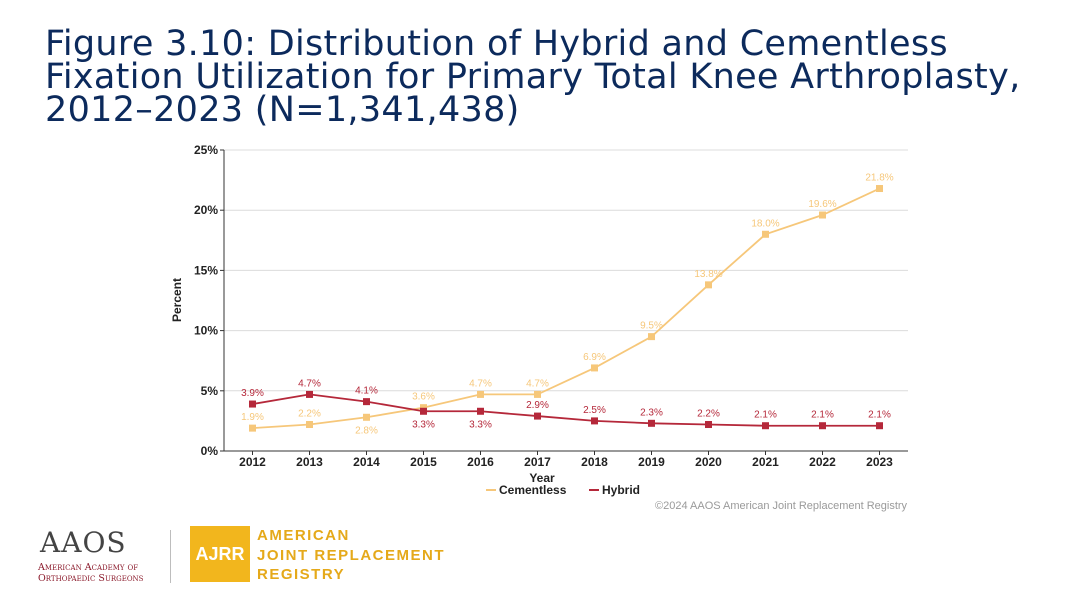  What do you see at coordinates (822, 462) in the screenshot?
I see `x-tick-label: 2022` at bounding box center [822, 462].